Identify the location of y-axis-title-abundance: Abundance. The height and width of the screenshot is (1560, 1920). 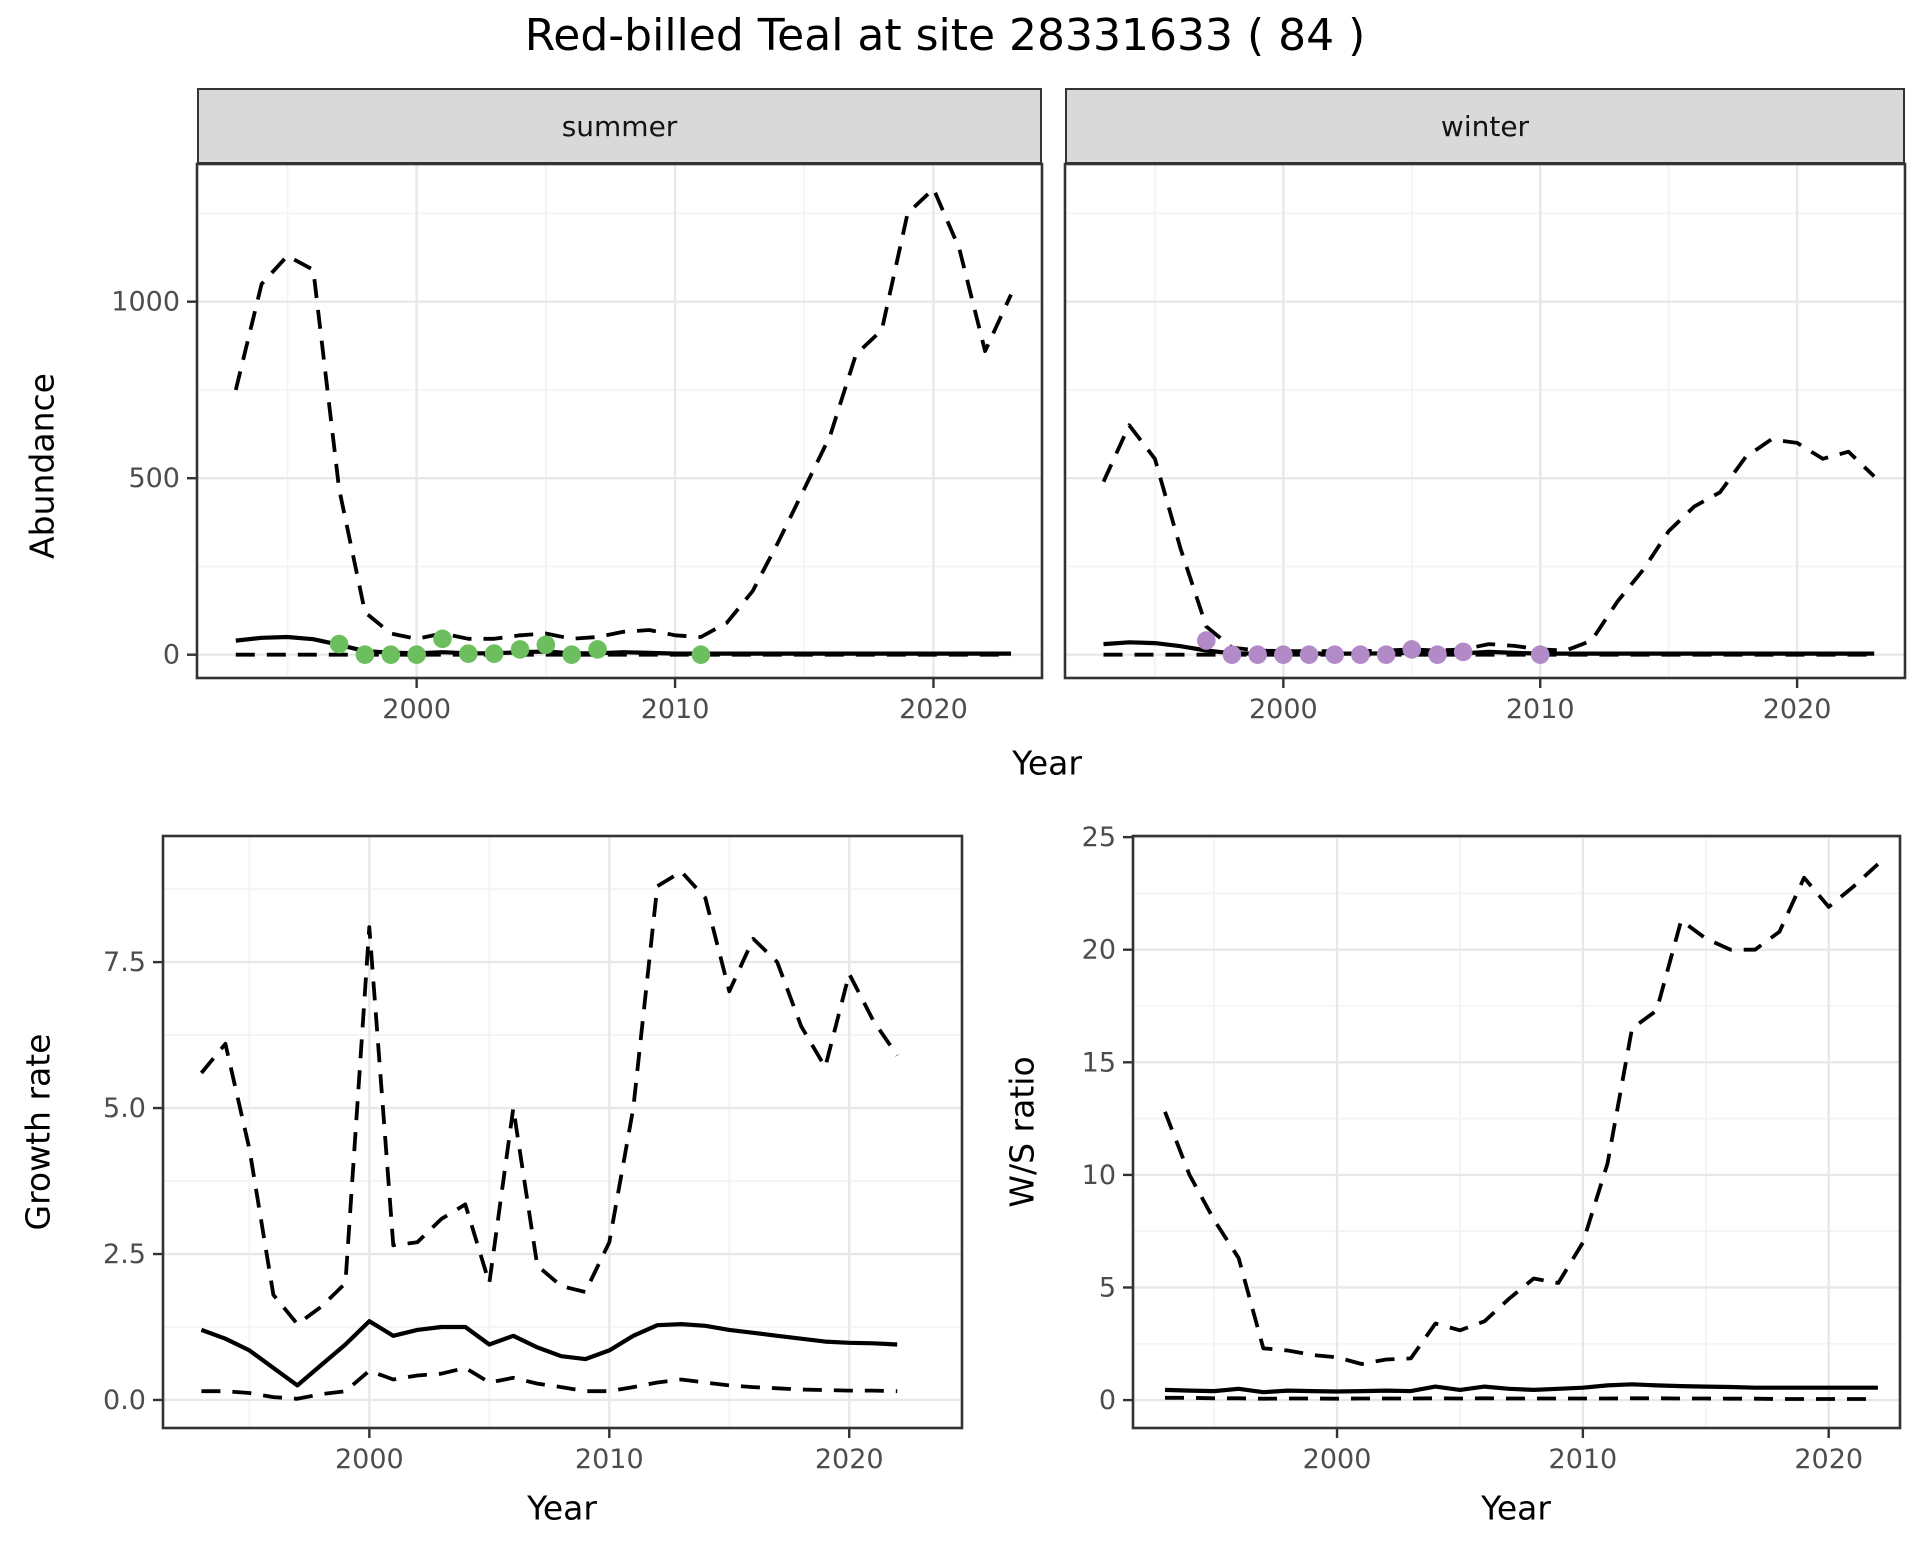
(42, 466).